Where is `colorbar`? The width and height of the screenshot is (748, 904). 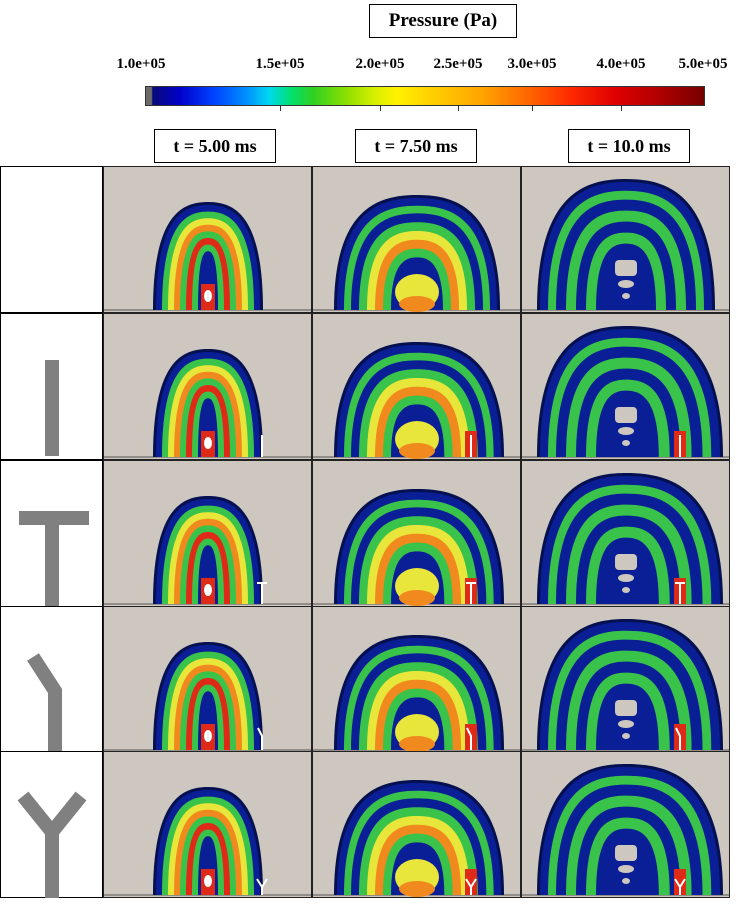 colorbar is located at coordinates (425, 96).